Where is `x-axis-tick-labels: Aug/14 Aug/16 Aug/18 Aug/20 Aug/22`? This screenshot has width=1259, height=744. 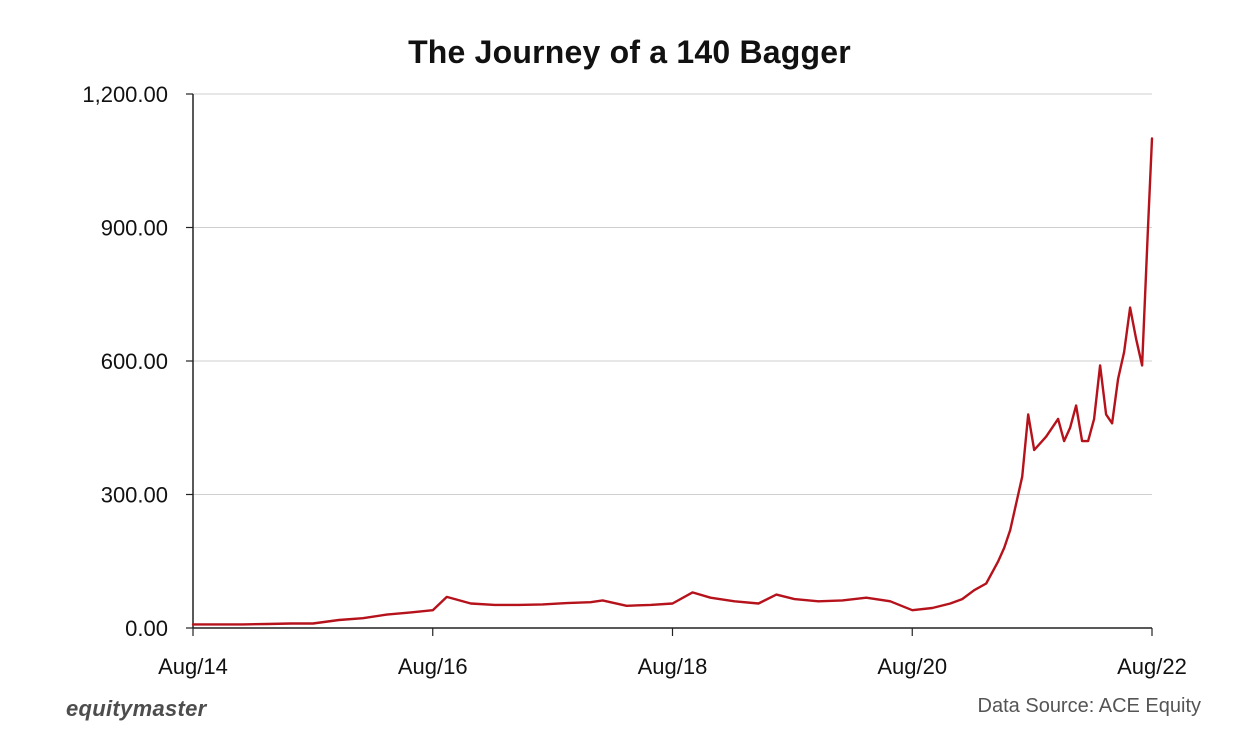 x-axis-tick-labels: Aug/14 Aug/16 Aug/18 Aug/20 Aug/22 is located at coordinates (672, 666).